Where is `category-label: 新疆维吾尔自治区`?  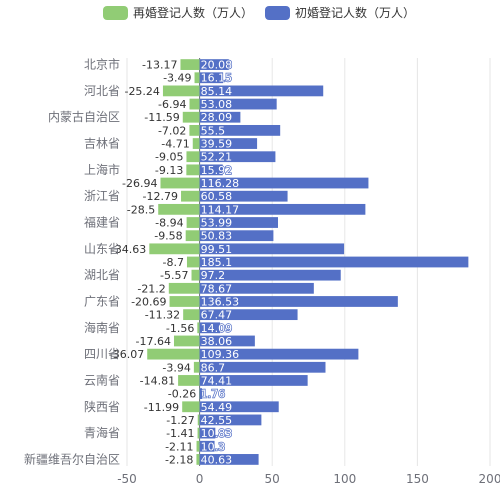 category-label: 新疆维吾尔自治区 is located at coordinates (72, 458).